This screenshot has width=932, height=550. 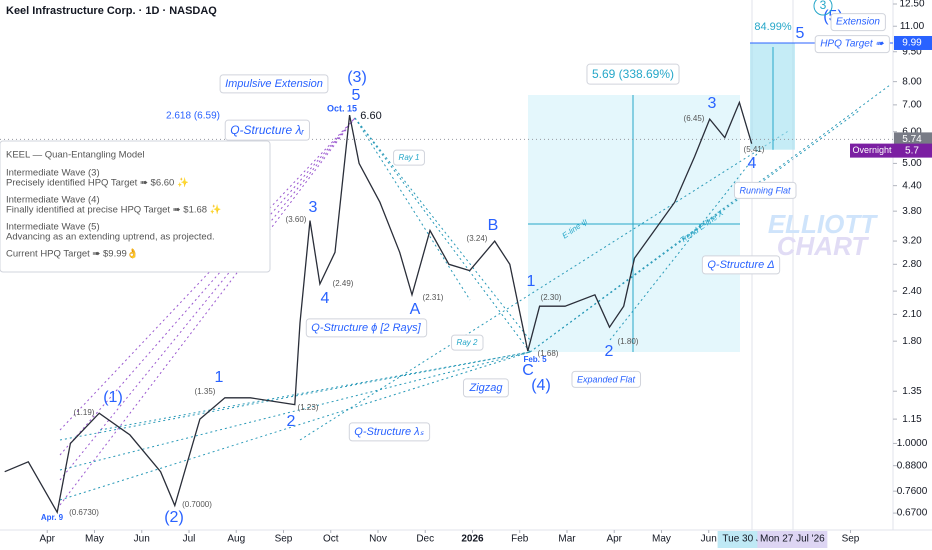 What do you see at coordinates (53, 173) in the screenshot?
I see `info-line: Intermediate Wave (3)` at bounding box center [53, 173].